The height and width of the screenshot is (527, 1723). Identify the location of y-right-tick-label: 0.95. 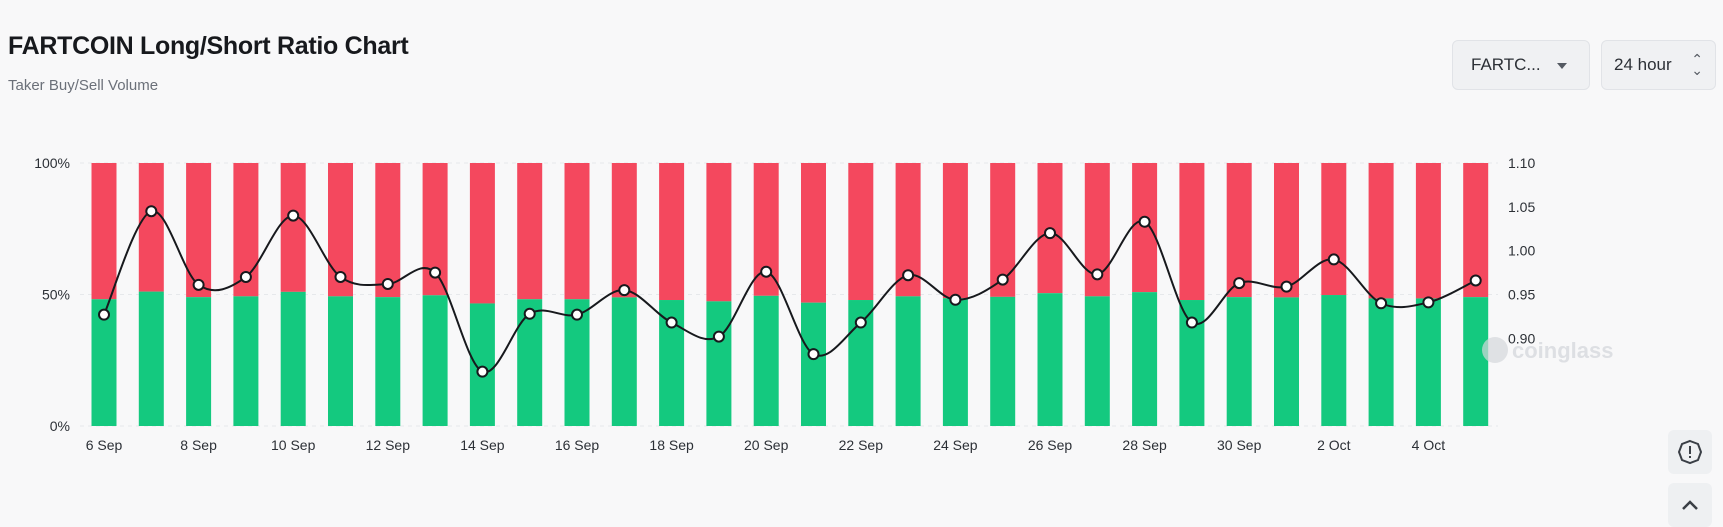
(1521, 295).